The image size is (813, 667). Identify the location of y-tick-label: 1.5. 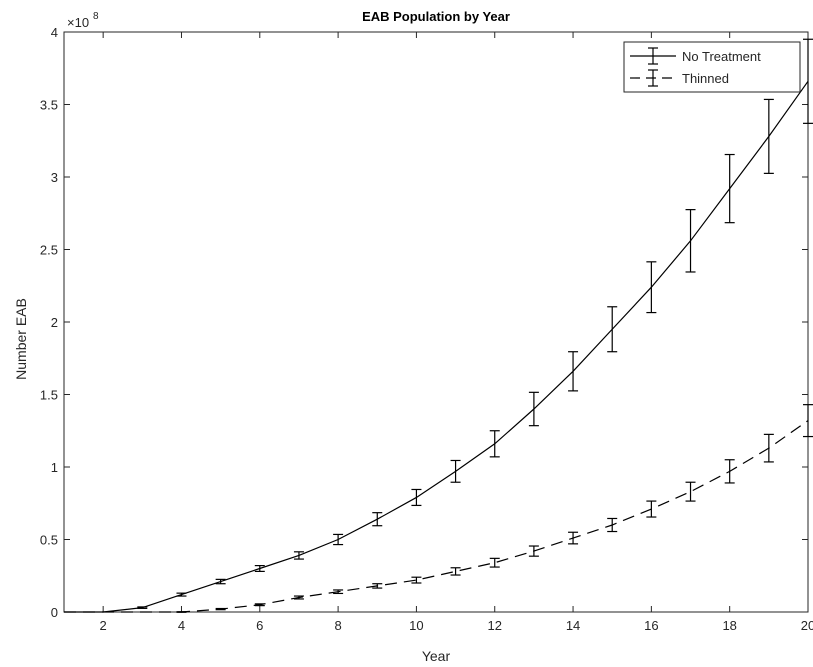
(49, 395).